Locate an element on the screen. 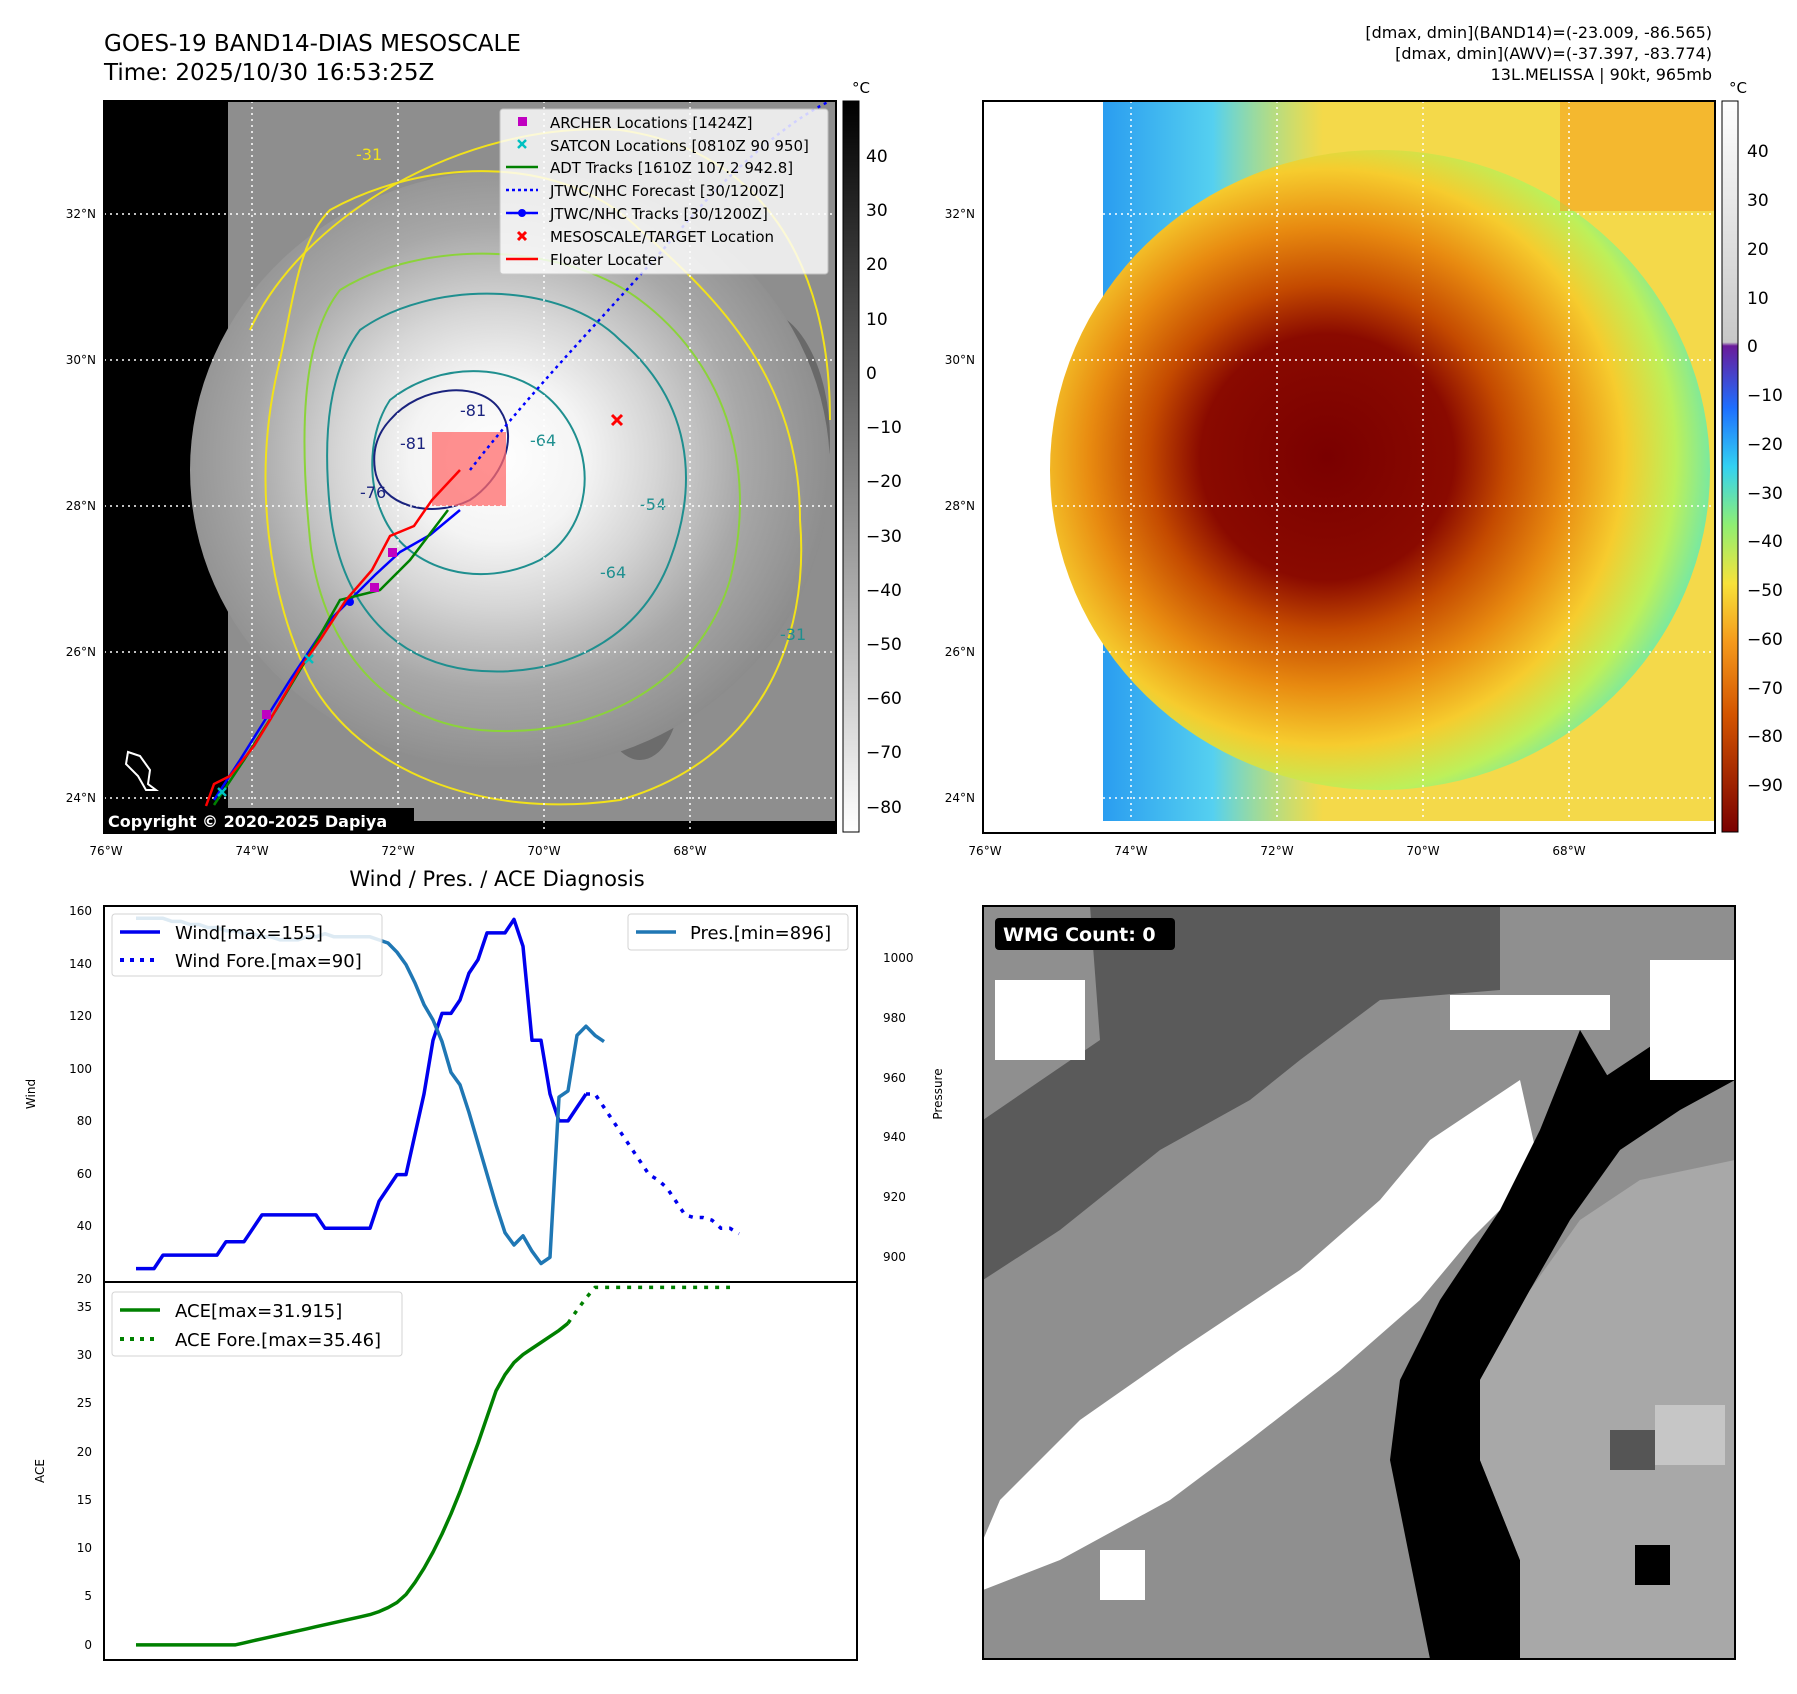 The height and width of the screenshot is (1694, 1797). wind-legend-label: Wind[max=155] is located at coordinates (249, 933).